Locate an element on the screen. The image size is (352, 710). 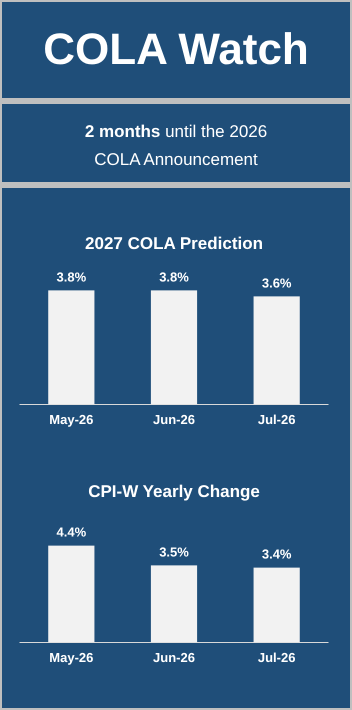
text: COLA Watch is located at coordinates (176, 53).